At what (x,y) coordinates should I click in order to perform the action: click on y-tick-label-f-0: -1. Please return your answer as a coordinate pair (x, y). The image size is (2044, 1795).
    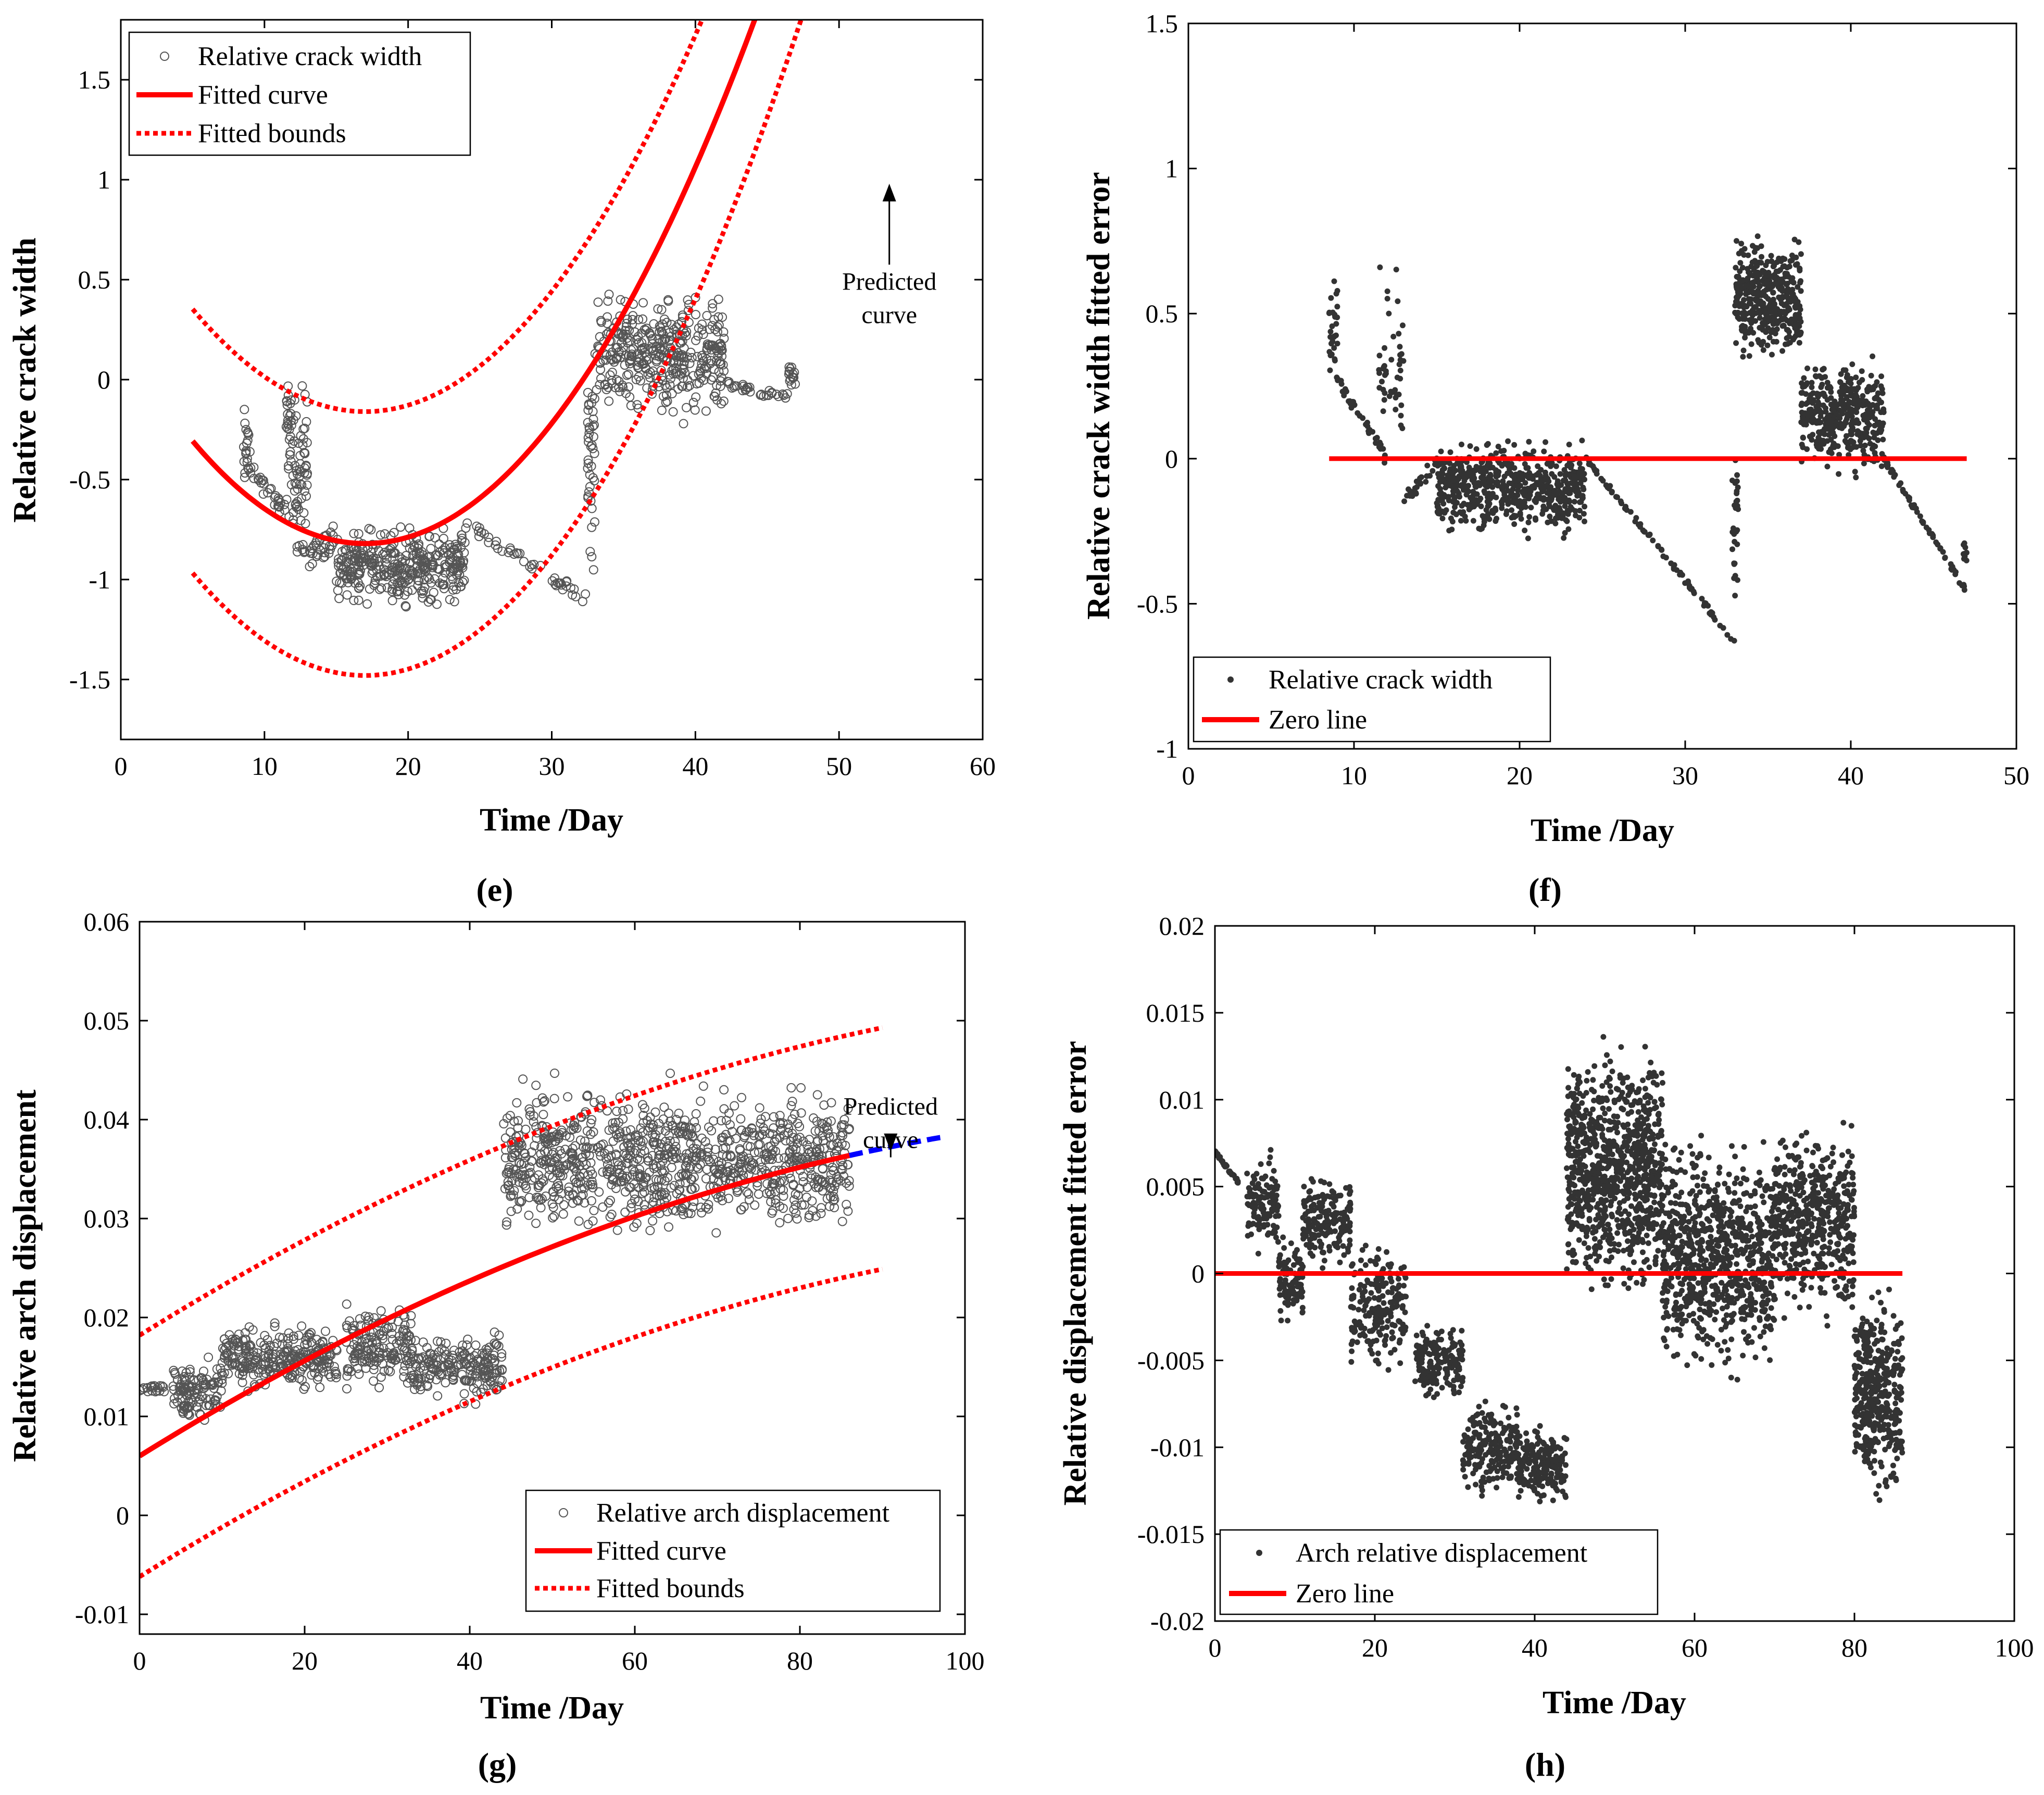
    Looking at the image, I should click on (1167, 748).